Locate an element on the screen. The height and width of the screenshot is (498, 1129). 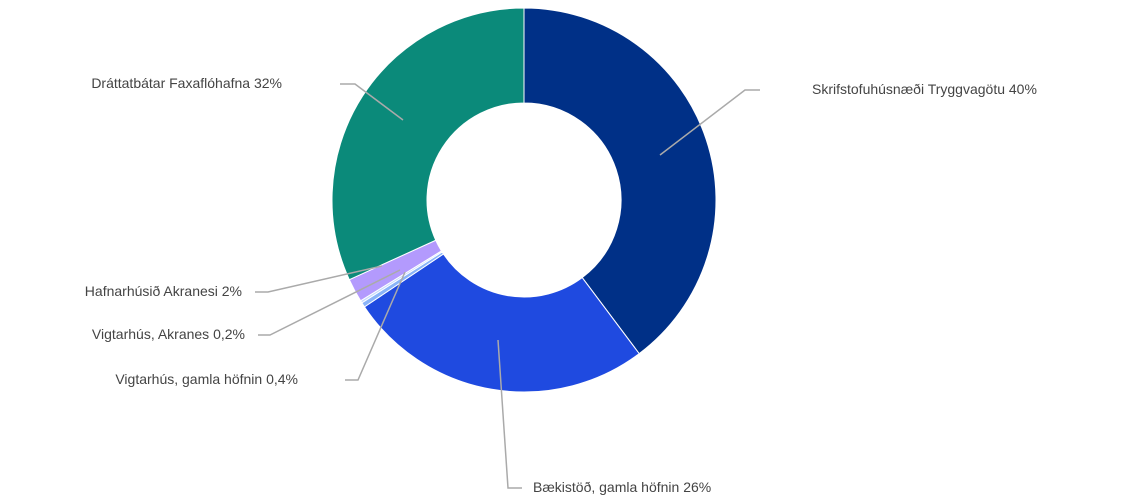
label-value: 40% is located at coordinates (1023, 89).